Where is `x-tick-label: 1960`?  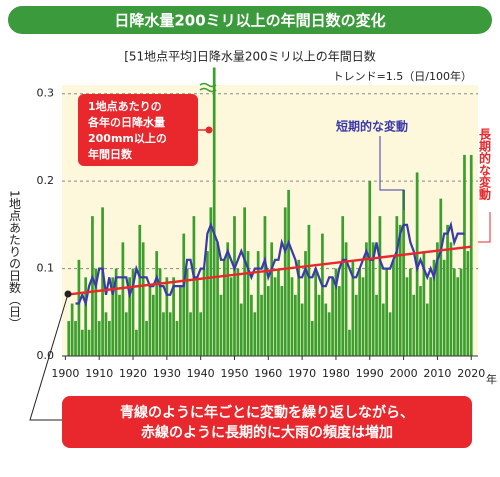
x-tick-label: 1960 is located at coordinates (268, 373).